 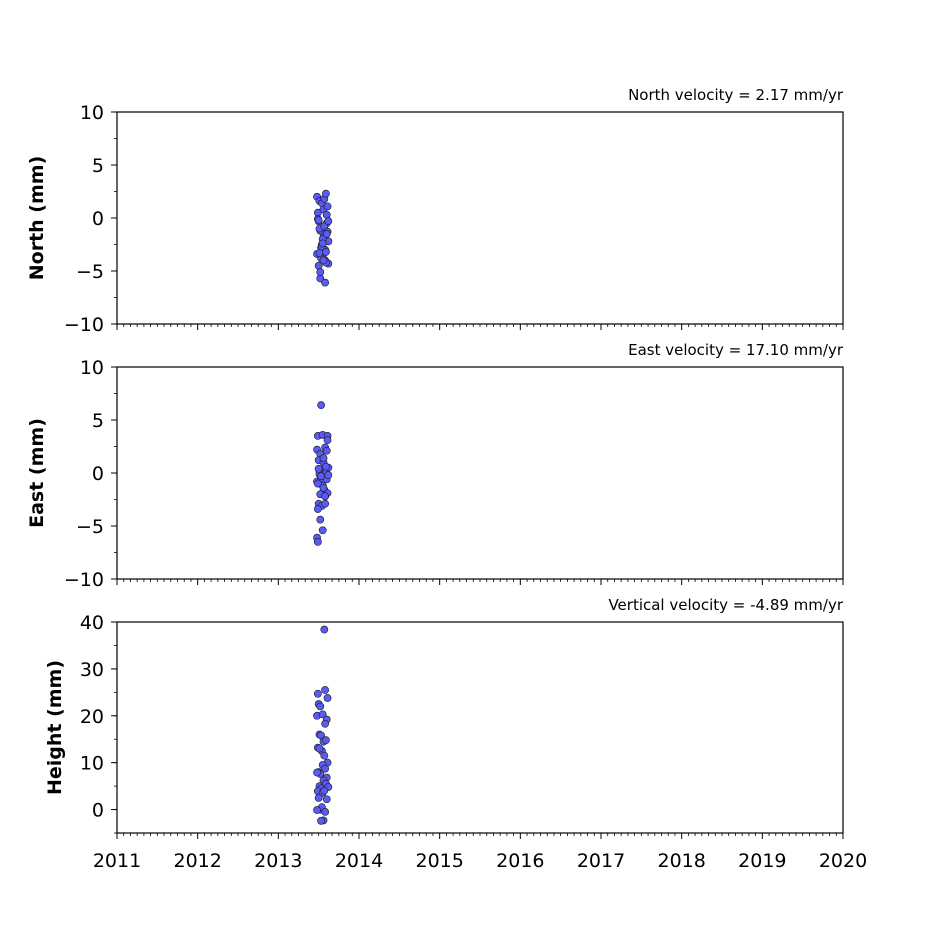 What do you see at coordinates (92, 623) in the screenshot?
I see `y-tick-label: 40` at bounding box center [92, 623].